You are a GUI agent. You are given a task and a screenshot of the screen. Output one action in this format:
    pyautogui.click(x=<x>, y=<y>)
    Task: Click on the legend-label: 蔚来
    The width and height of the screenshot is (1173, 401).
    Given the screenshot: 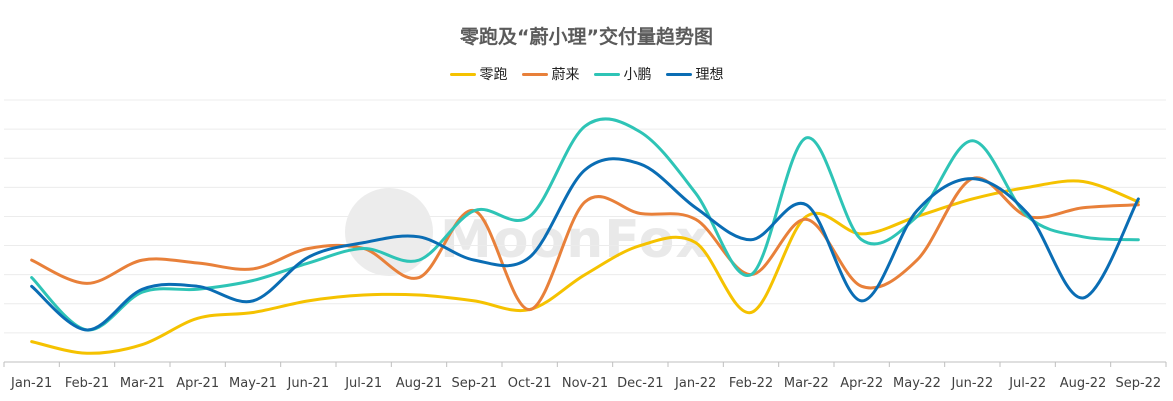 What is the action you would take?
    pyautogui.click(x=565, y=75)
    